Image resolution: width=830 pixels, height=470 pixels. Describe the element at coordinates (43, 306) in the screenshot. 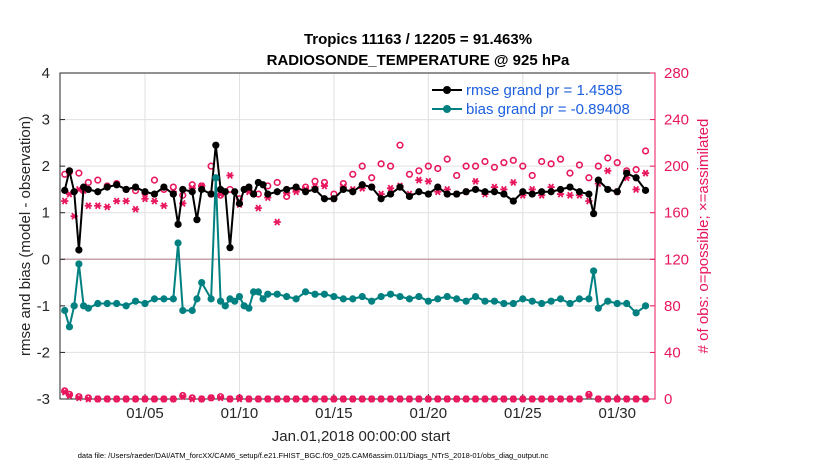

I see `y-tick-label: -1` at that location.